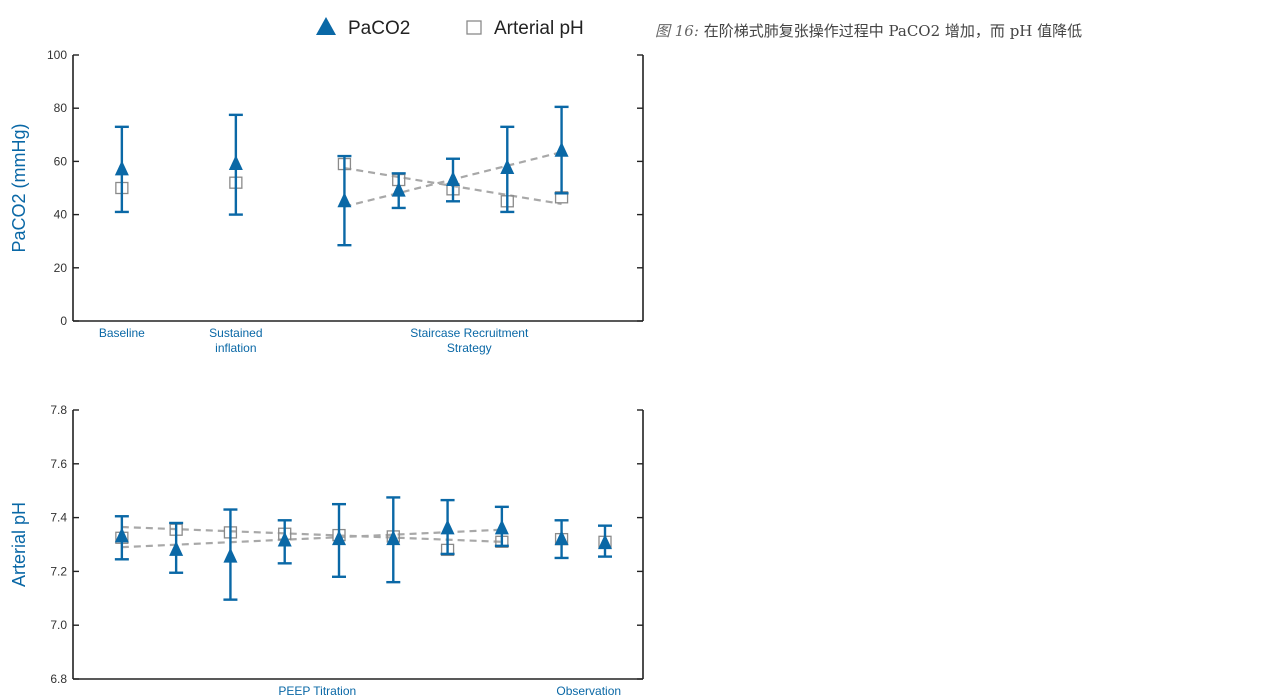 This screenshot has height=700, width=1263. What do you see at coordinates (379, 28) in the screenshot?
I see `legend-paco2-label: PaCO2` at bounding box center [379, 28].